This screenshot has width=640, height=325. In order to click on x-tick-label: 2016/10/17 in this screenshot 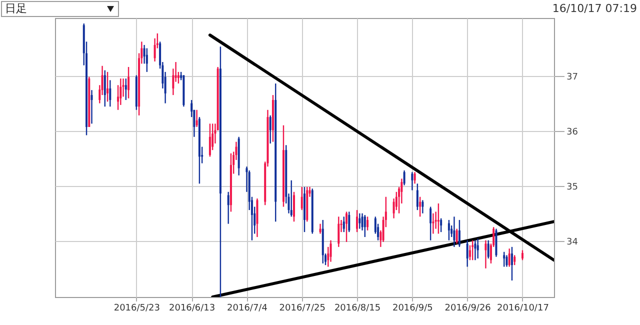, I will do `click(523, 309)`.